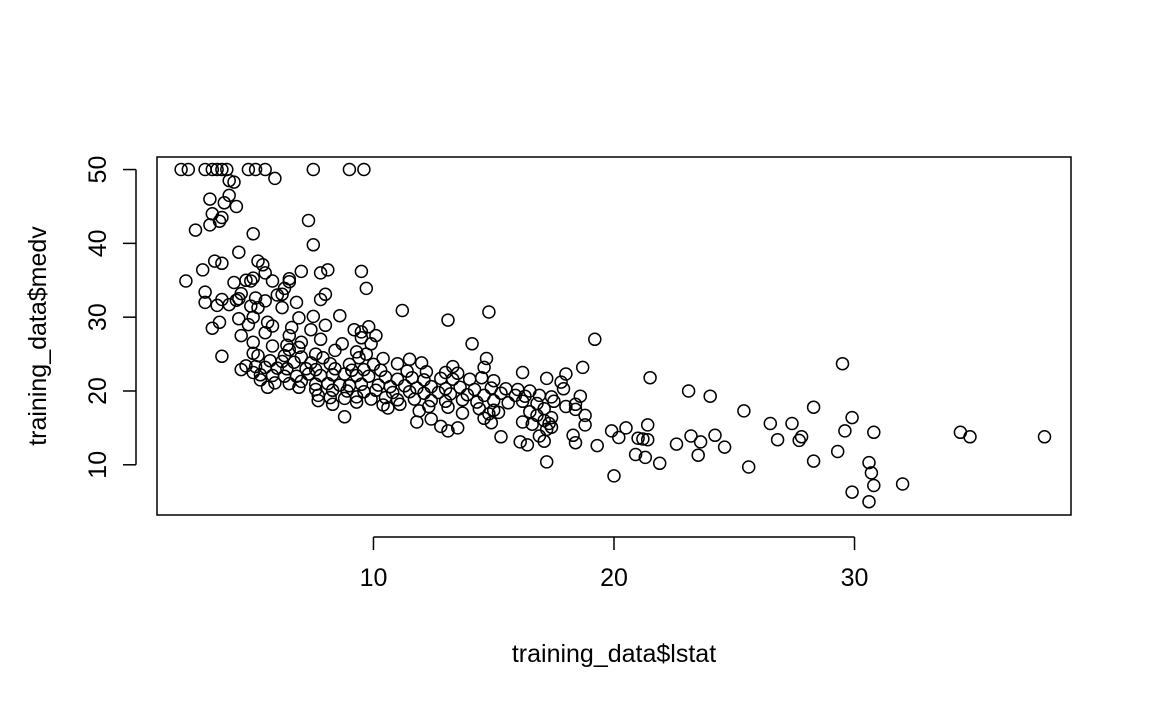 Image resolution: width=1152 pixels, height=711 pixels. Describe the element at coordinates (98, 317) in the screenshot. I see `y-tick-label: 30` at that location.